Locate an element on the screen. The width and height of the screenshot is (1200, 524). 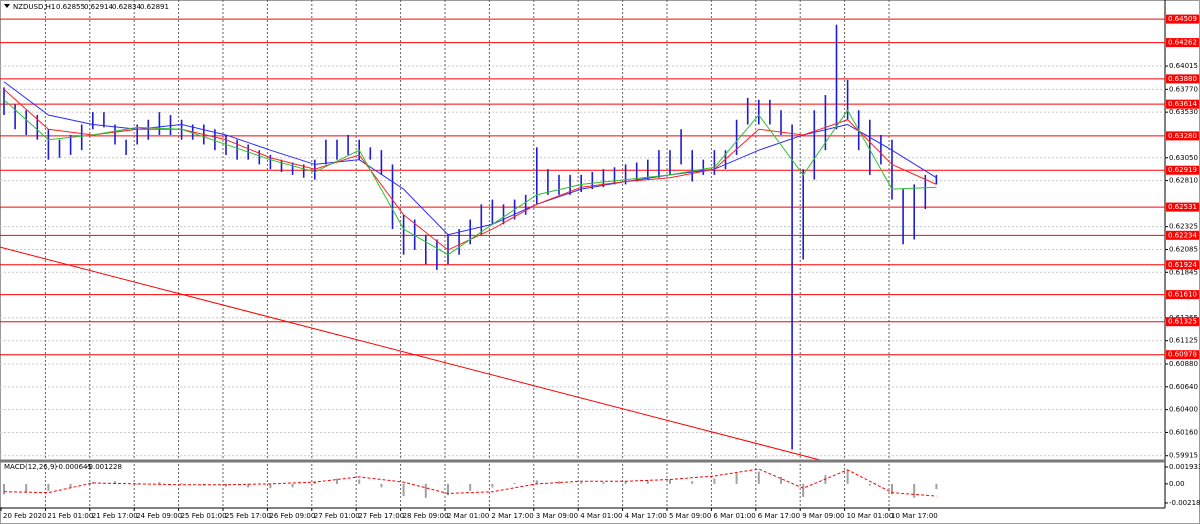
x-tick-label: 4 Mar 01:00 is located at coordinates (601, 516).